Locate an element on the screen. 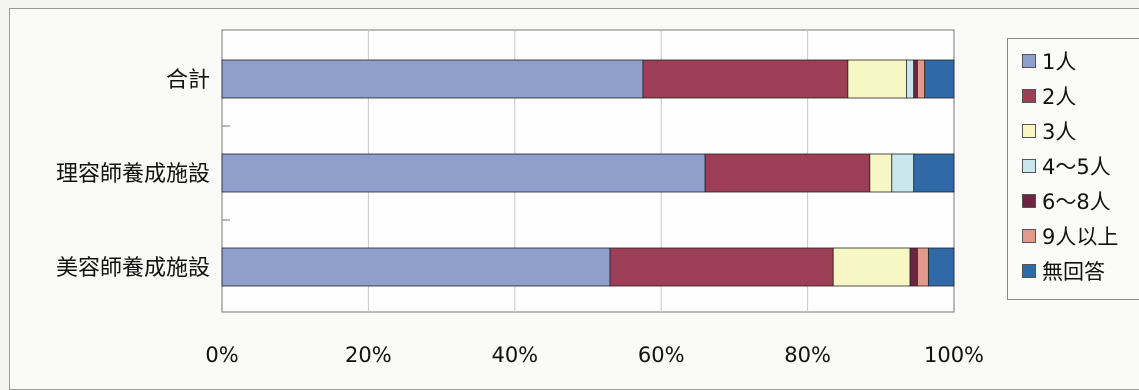 This screenshot has height=390, width=1139. legend-label: 4～5人 is located at coordinates (1076, 167).